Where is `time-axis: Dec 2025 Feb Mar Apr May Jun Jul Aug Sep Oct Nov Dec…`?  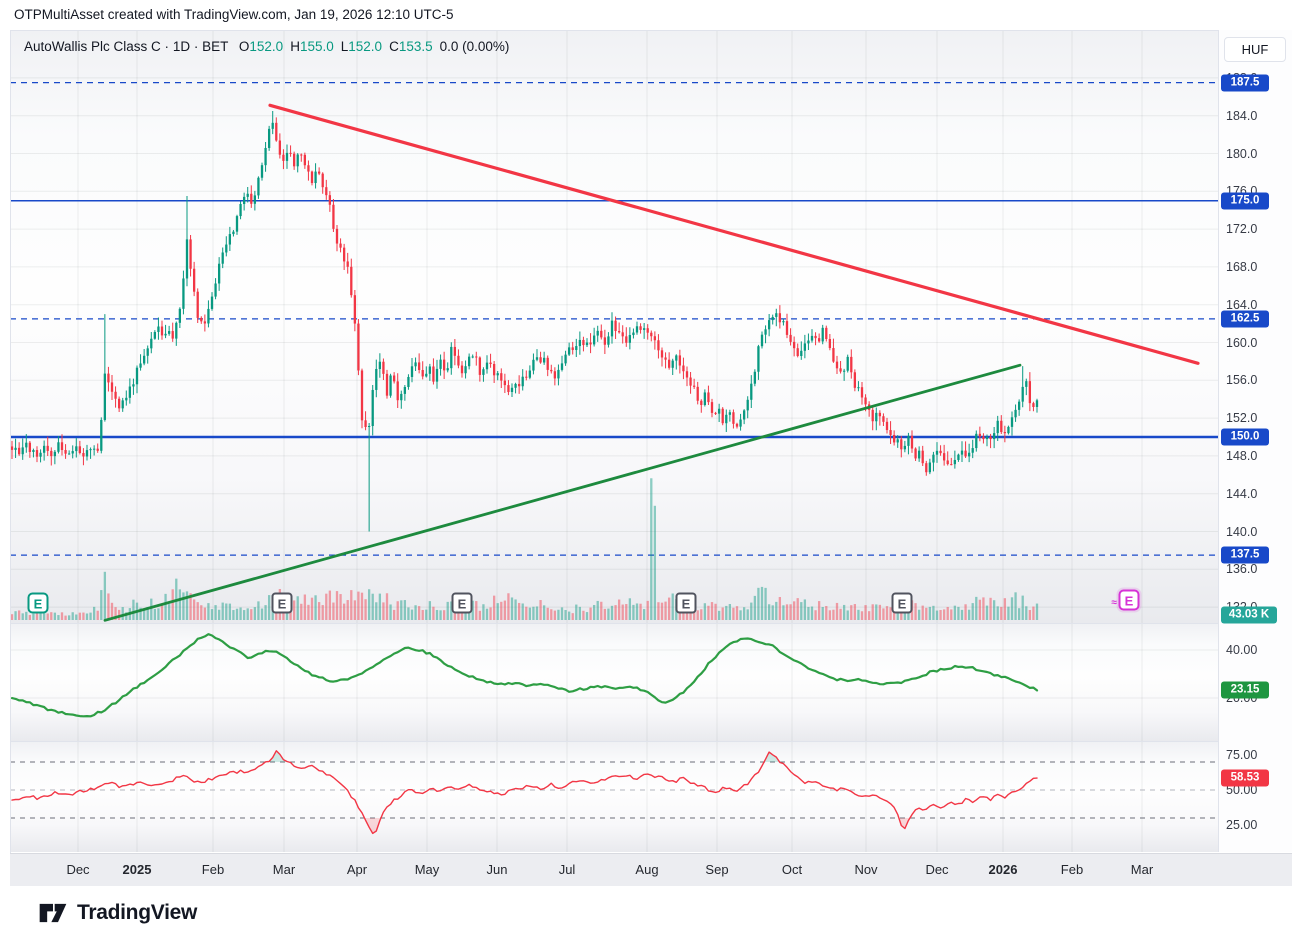 time-axis: Dec 2025 Feb Mar Apr May Jun Jul Aug Sep Oct Nov Dec… is located at coordinates (651, 869).